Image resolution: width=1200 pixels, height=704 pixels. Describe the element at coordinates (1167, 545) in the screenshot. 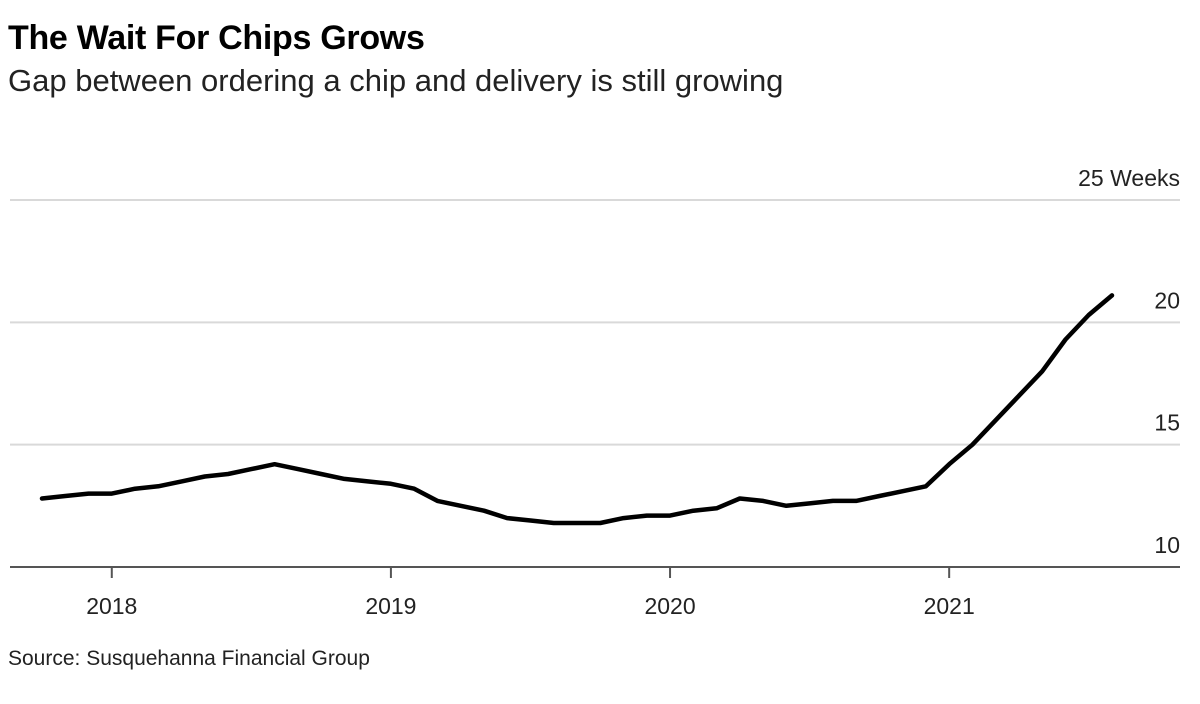

I see `y-tick-label: 10` at that location.